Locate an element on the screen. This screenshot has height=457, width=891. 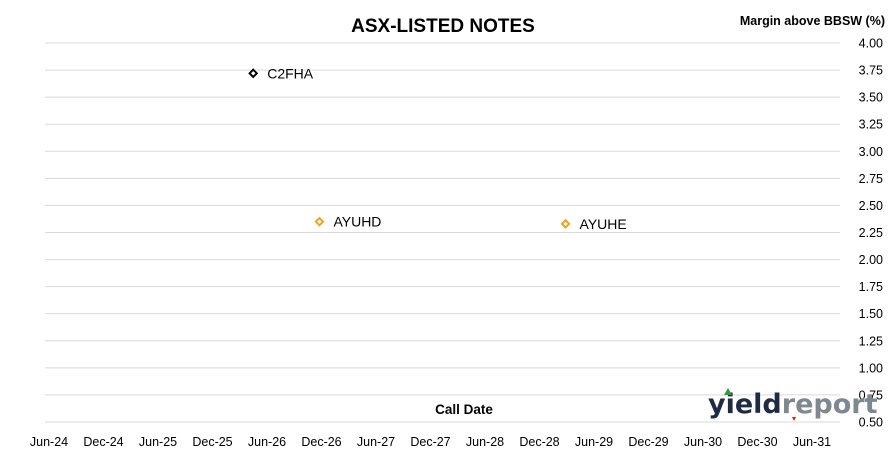
data-point-c2fha is located at coordinates (253, 73).